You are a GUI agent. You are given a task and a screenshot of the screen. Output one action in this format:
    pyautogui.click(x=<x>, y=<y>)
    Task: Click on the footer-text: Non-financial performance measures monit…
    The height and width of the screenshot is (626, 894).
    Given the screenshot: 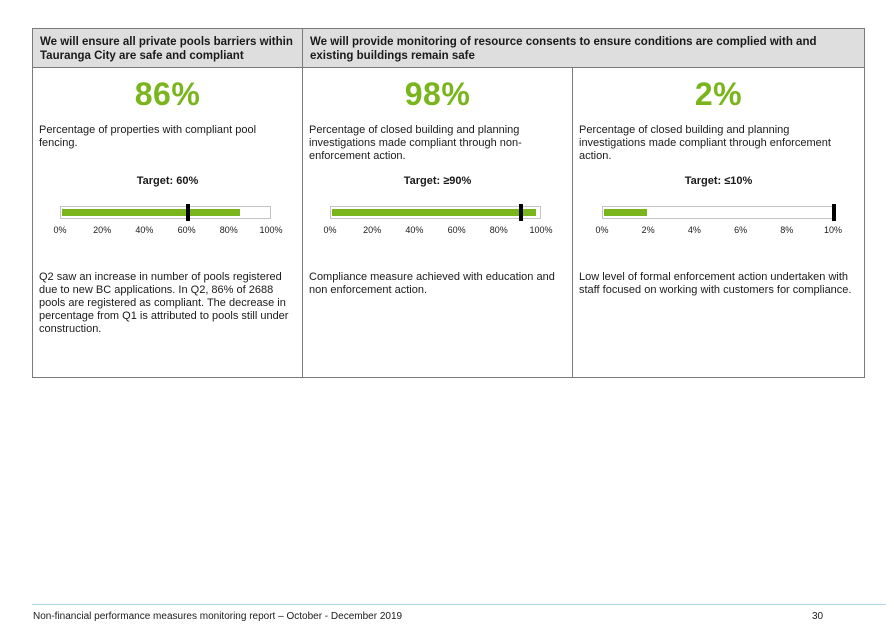 What is the action you would take?
    pyautogui.click(x=218, y=616)
    